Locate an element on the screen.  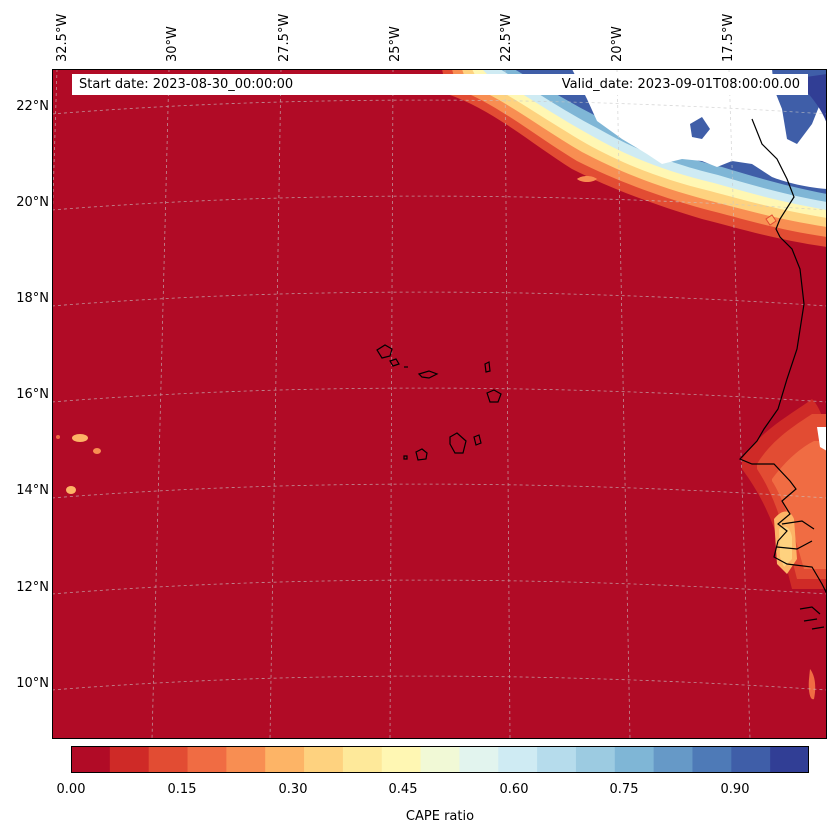
coast-marker is located at coordinates (771, 220).